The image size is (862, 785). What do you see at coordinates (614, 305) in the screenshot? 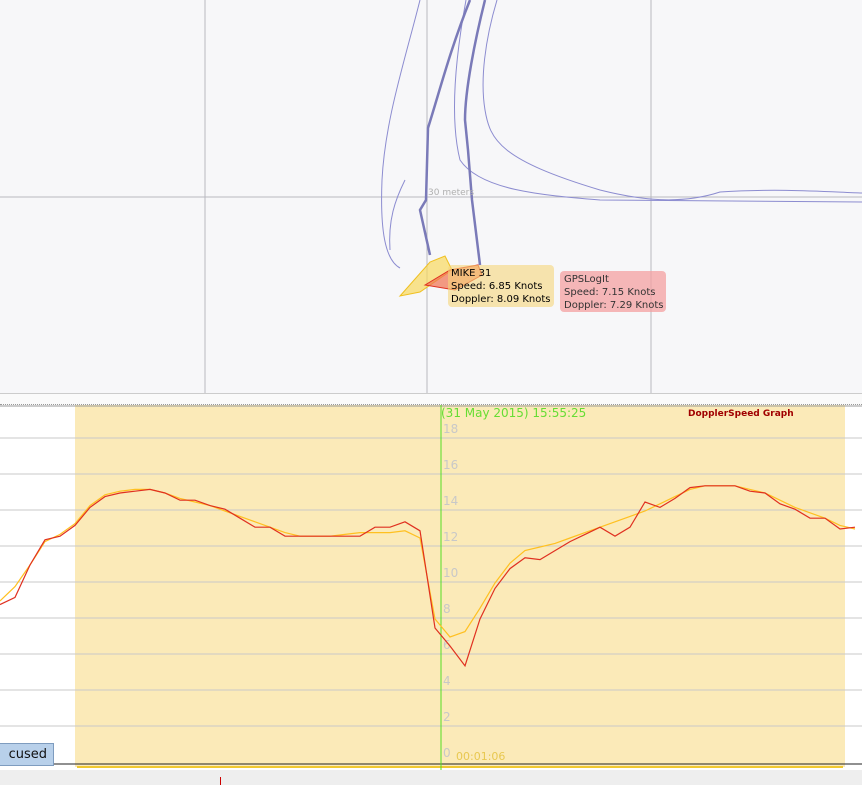
I see `tooltip-gpslogit-doppler: Doppler: 7.29 Knots` at bounding box center [614, 305].